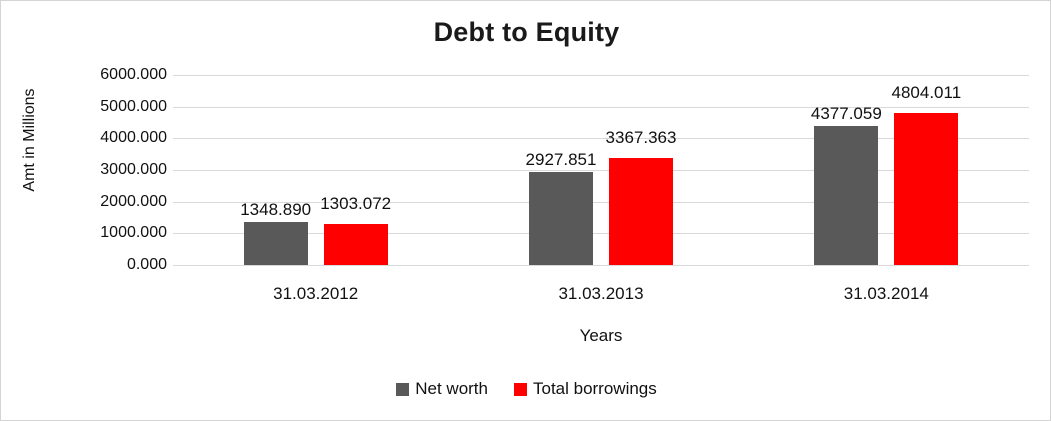  I want to click on y-axis-title: Amt in Millions, so click(29, 140).